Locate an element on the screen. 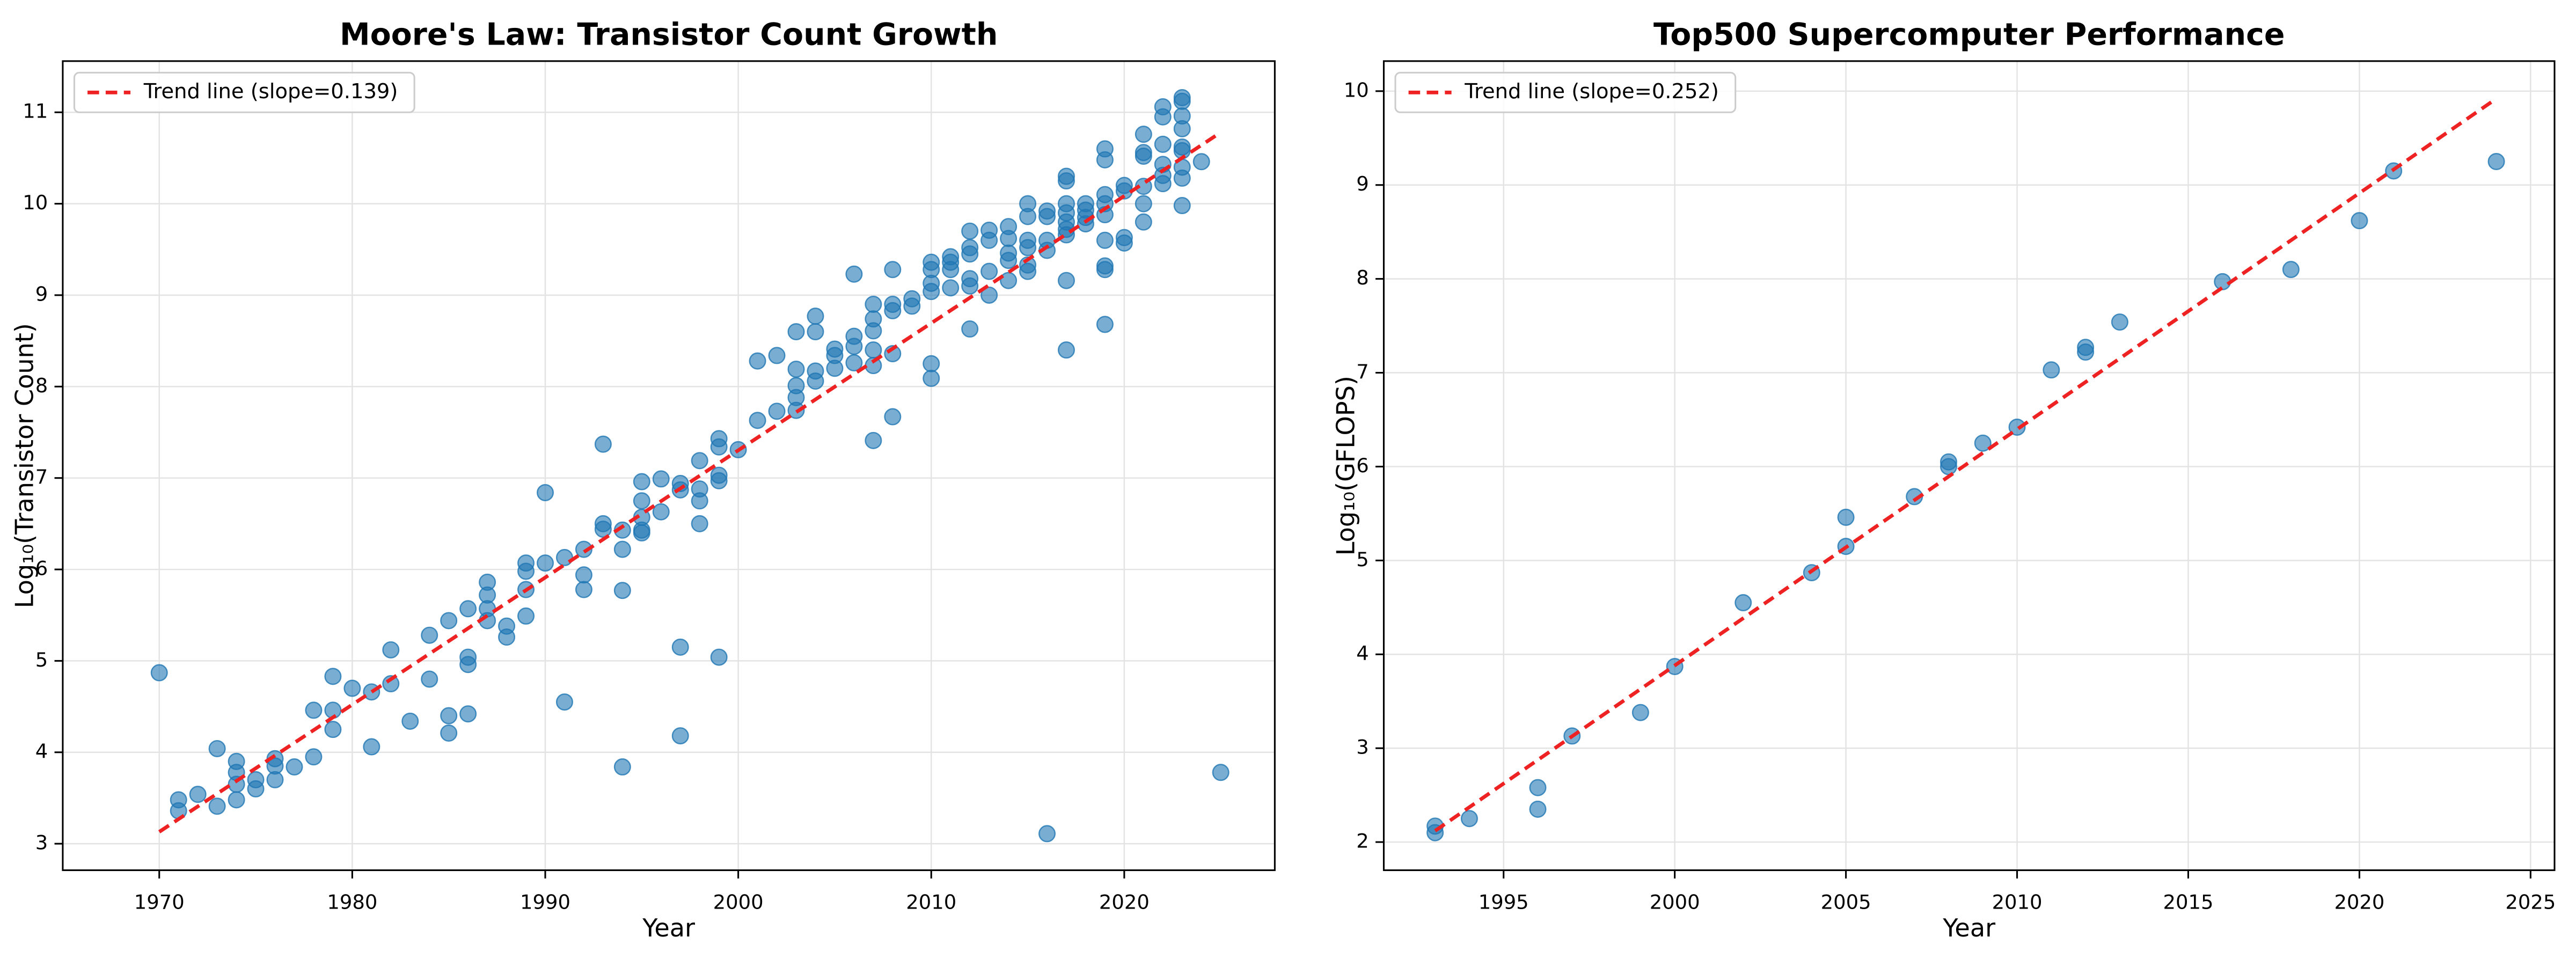  y-tick-label: 9 is located at coordinates (1362, 183).